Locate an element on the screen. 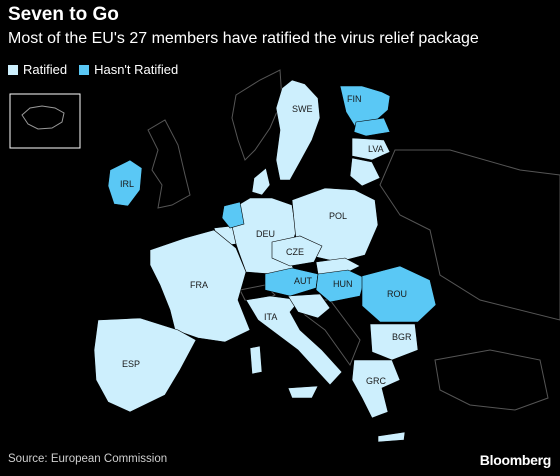 The width and height of the screenshot is (560, 476). label-rou: ROU is located at coordinates (397, 294).